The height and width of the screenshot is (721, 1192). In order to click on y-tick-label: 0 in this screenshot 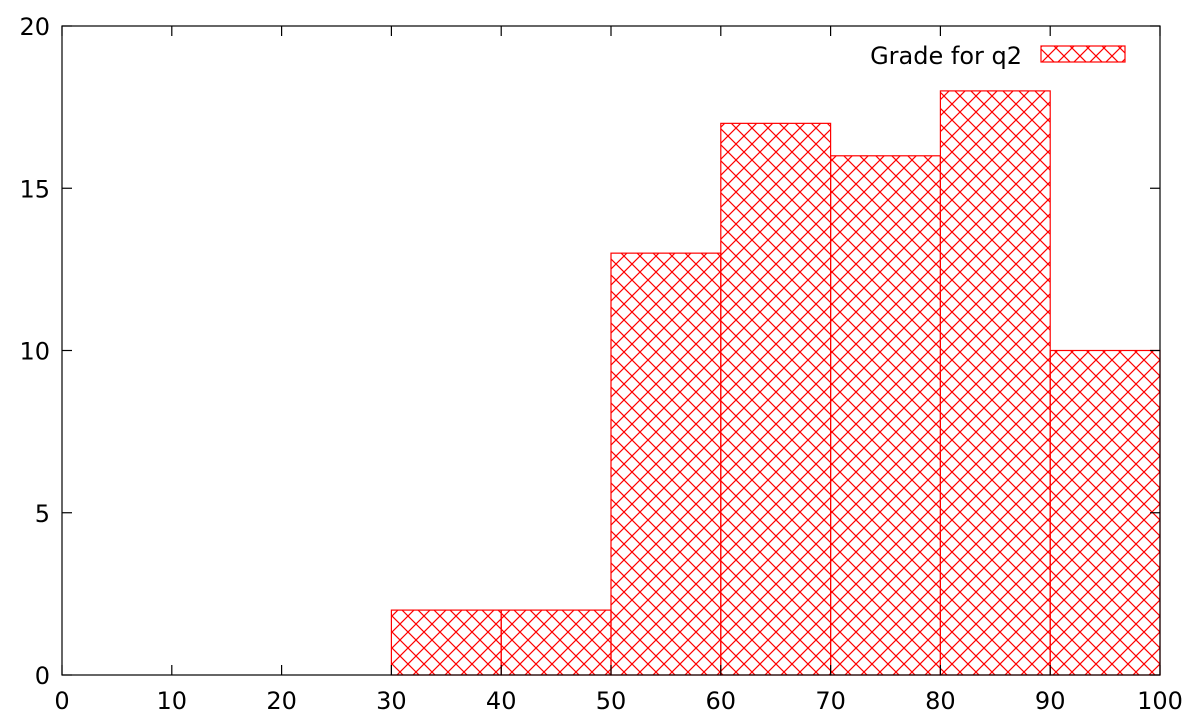, I will do `click(42, 676)`.